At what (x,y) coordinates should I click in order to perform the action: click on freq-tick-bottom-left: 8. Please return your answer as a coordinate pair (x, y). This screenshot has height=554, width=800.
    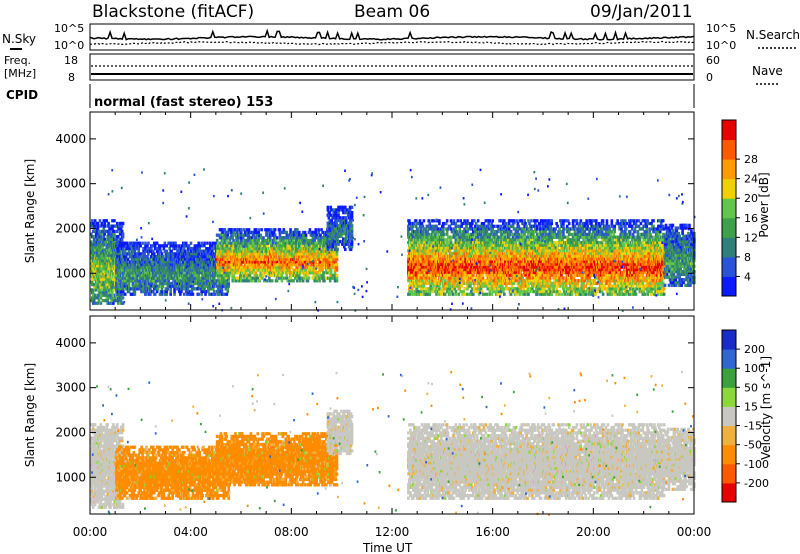
    Looking at the image, I should click on (71, 77).